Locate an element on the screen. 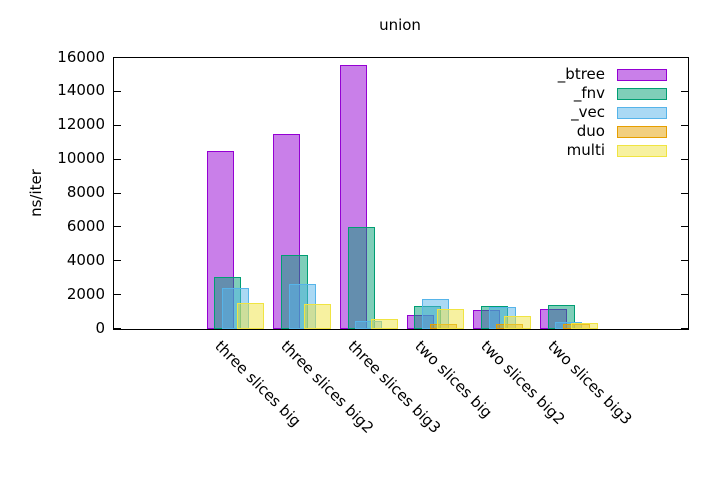 The image size is (720, 480). legend-item: _fnv is located at coordinates (612, 93).